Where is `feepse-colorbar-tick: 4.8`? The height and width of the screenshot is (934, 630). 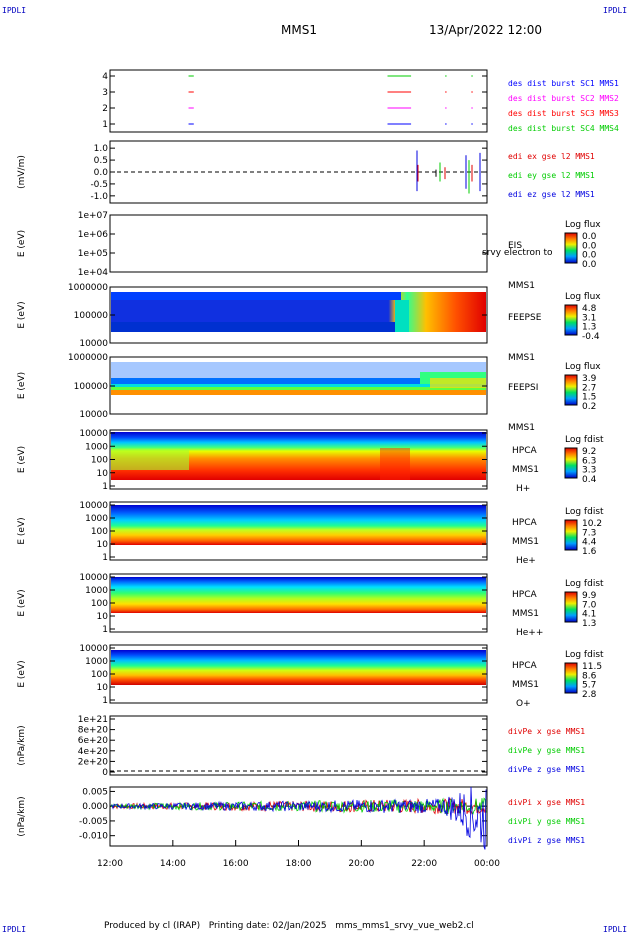 feepse-colorbar-tick: 4.8 is located at coordinates (589, 309).